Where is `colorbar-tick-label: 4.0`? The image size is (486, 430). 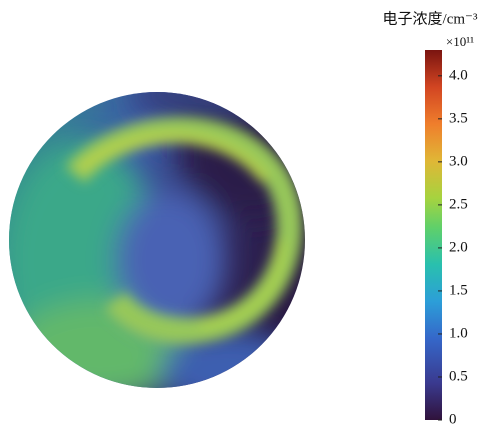
colorbar-tick-label: 4.0 is located at coordinates (458, 75).